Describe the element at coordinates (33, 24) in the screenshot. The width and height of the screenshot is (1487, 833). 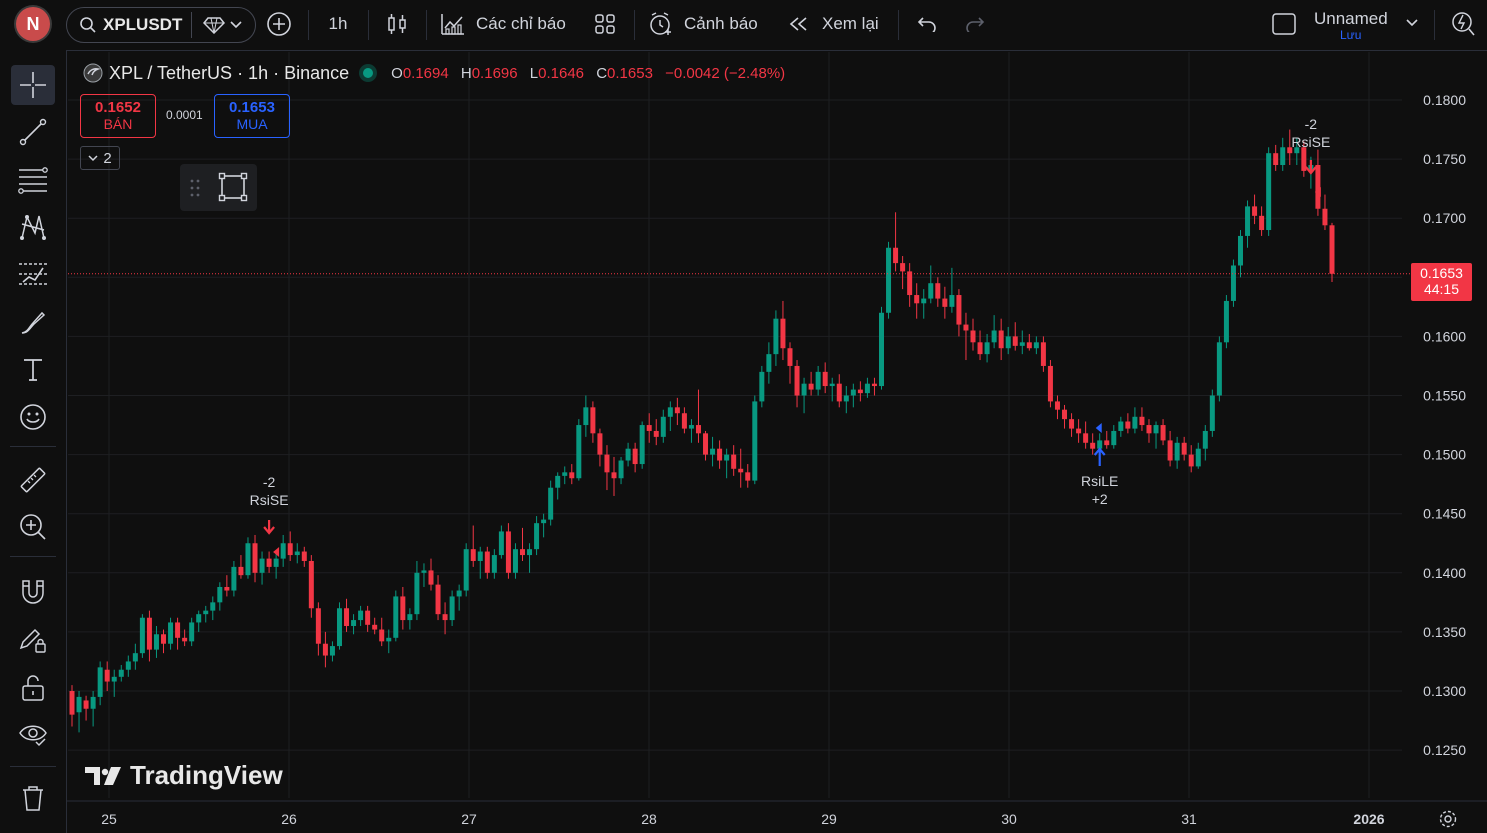
I see `user-avatar: N` at that location.